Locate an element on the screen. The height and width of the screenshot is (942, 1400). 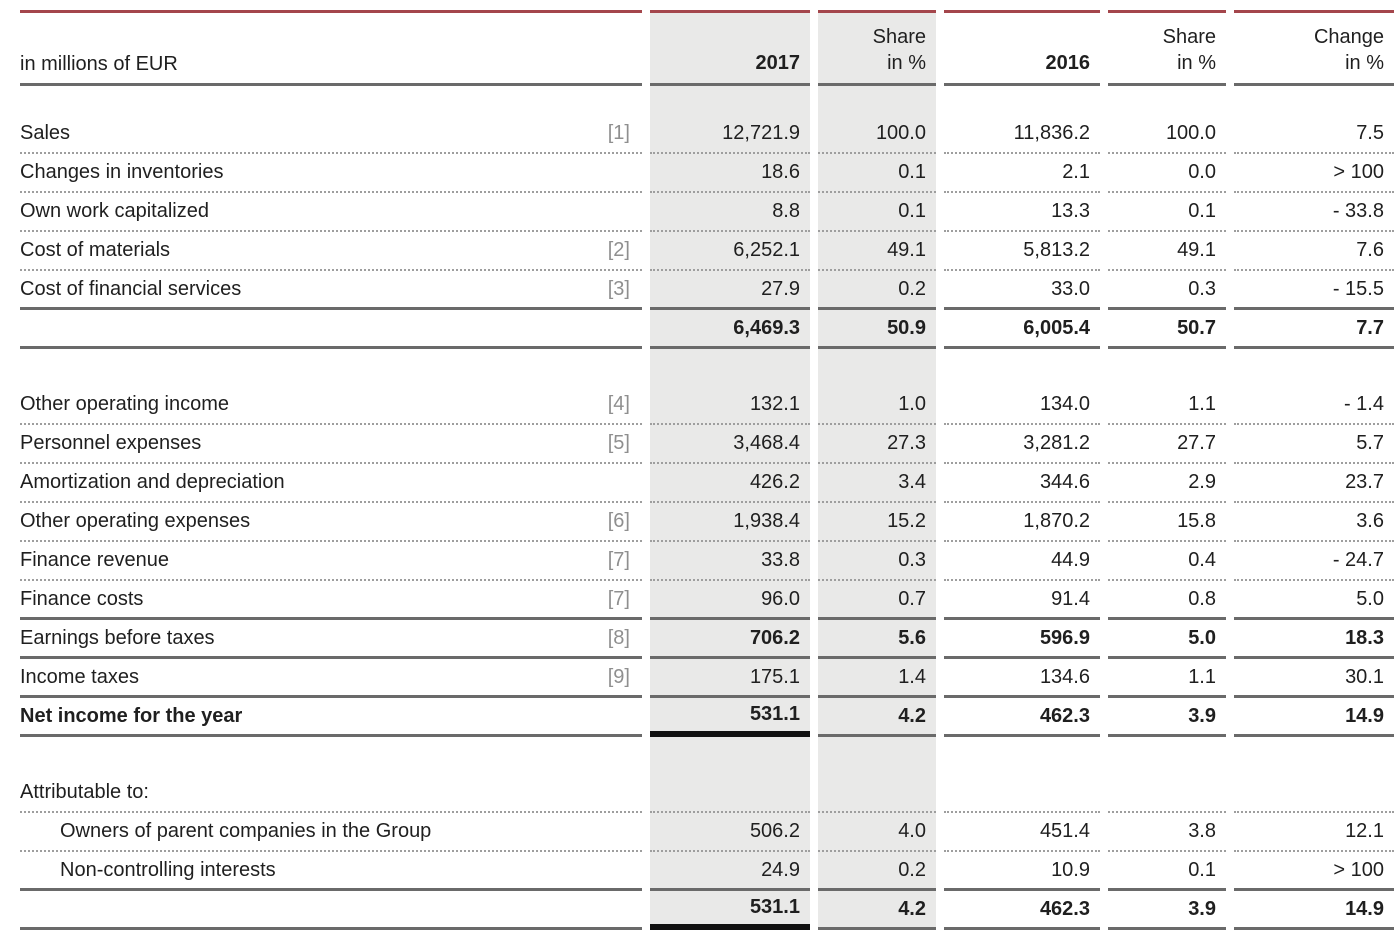
cell-share-2016: 49.1 is located at coordinates (1167, 251).